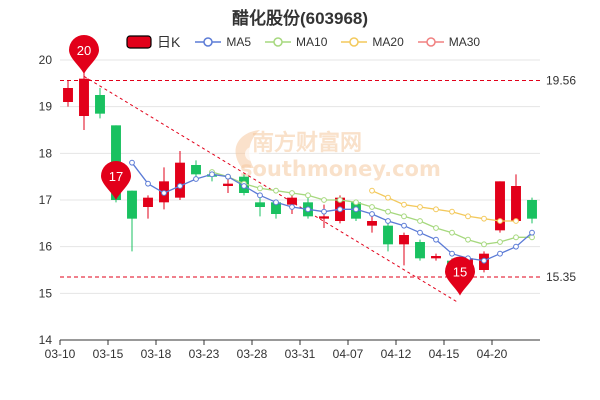 This screenshot has height=400, width=600. Describe the element at coordinates (139, 42) in the screenshot. I see `candle-legend-icon` at that location.